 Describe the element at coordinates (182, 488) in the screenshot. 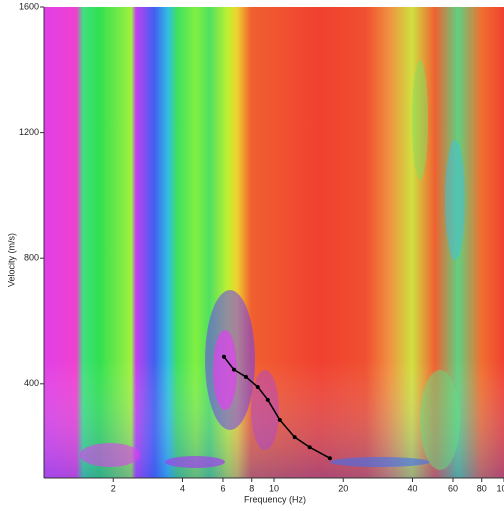

I see `x-tick-label: 4` at that location.